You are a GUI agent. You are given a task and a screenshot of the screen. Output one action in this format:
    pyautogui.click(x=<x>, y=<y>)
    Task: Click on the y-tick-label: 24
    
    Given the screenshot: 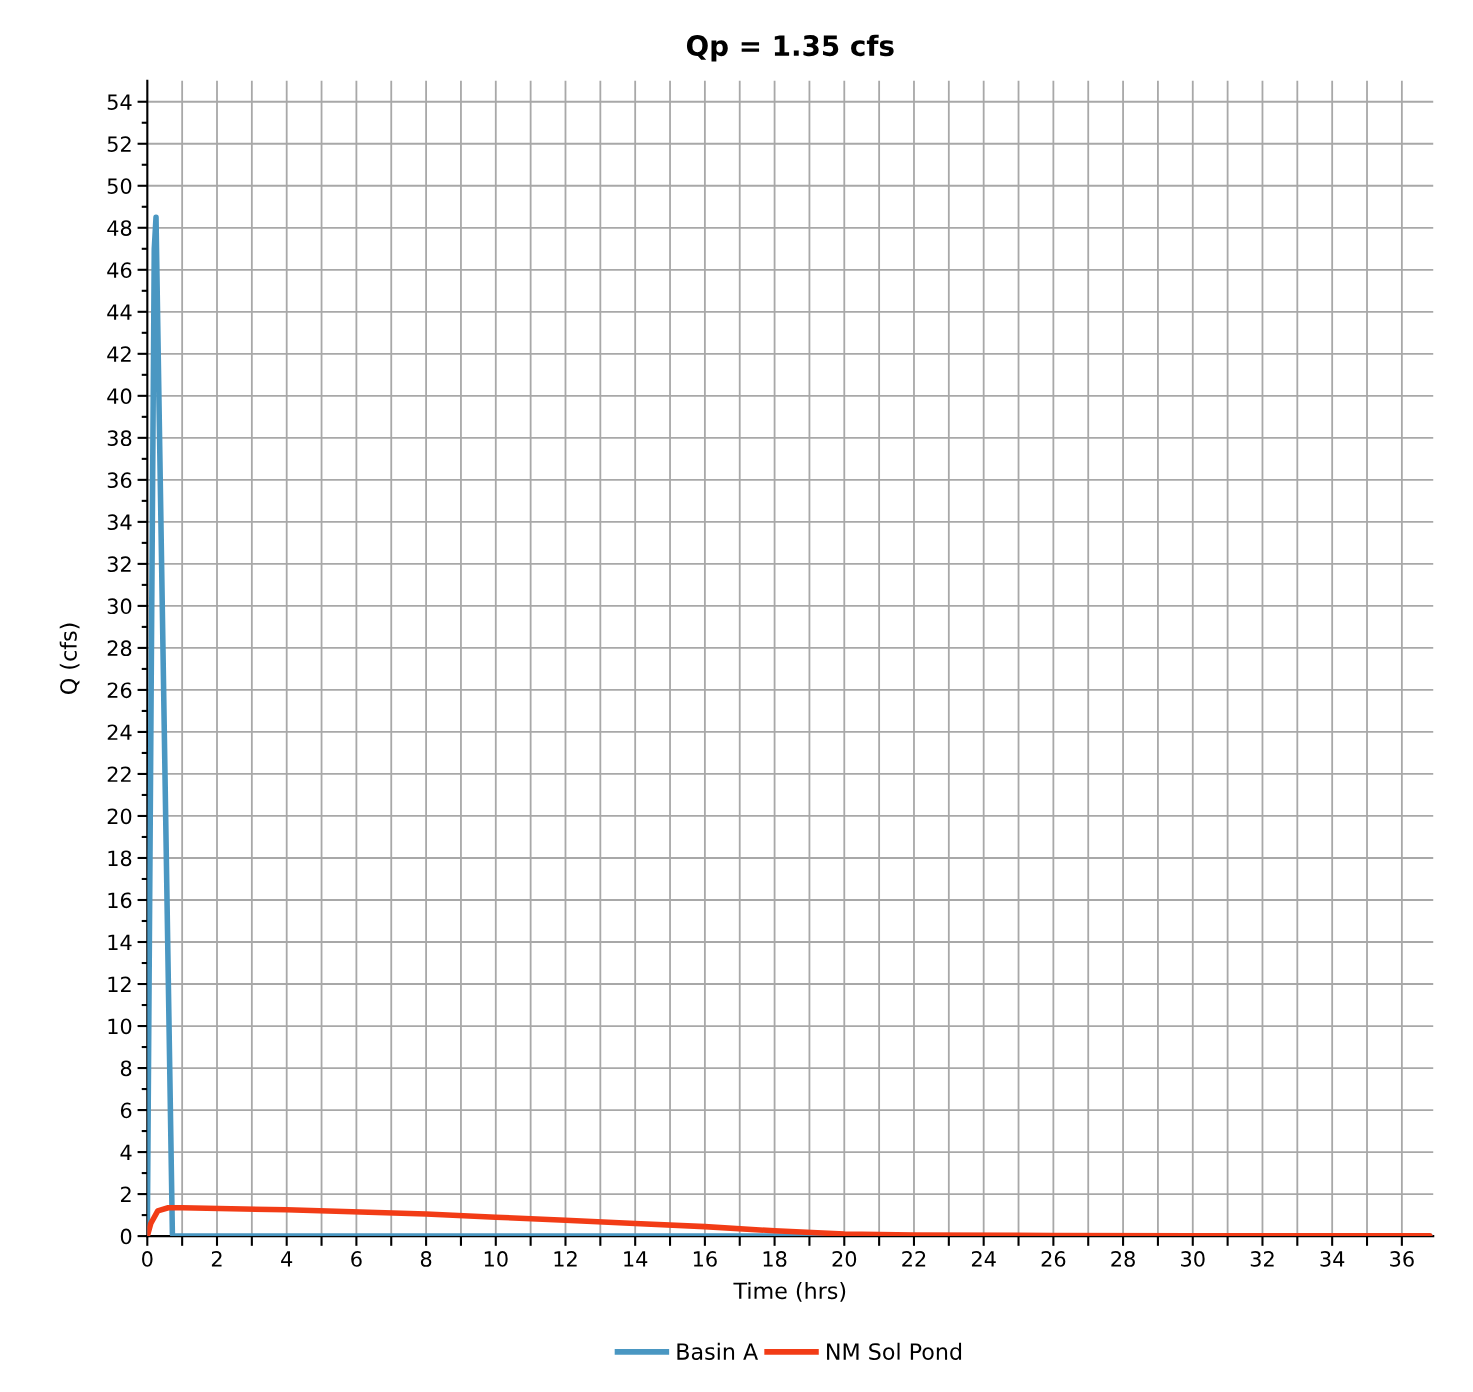 What is the action you would take?
    pyautogui.click(x=119, y=732)
    